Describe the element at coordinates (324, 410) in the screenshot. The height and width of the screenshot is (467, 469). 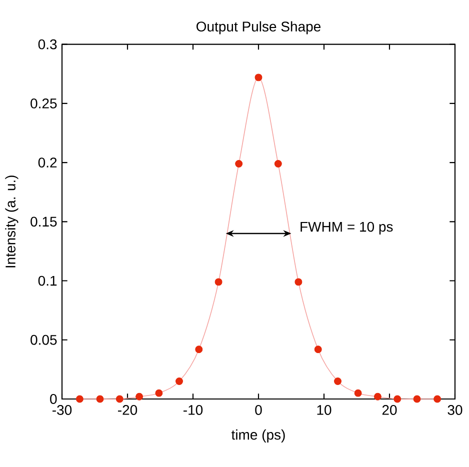
I see `x-tick-label: 10` at that location.